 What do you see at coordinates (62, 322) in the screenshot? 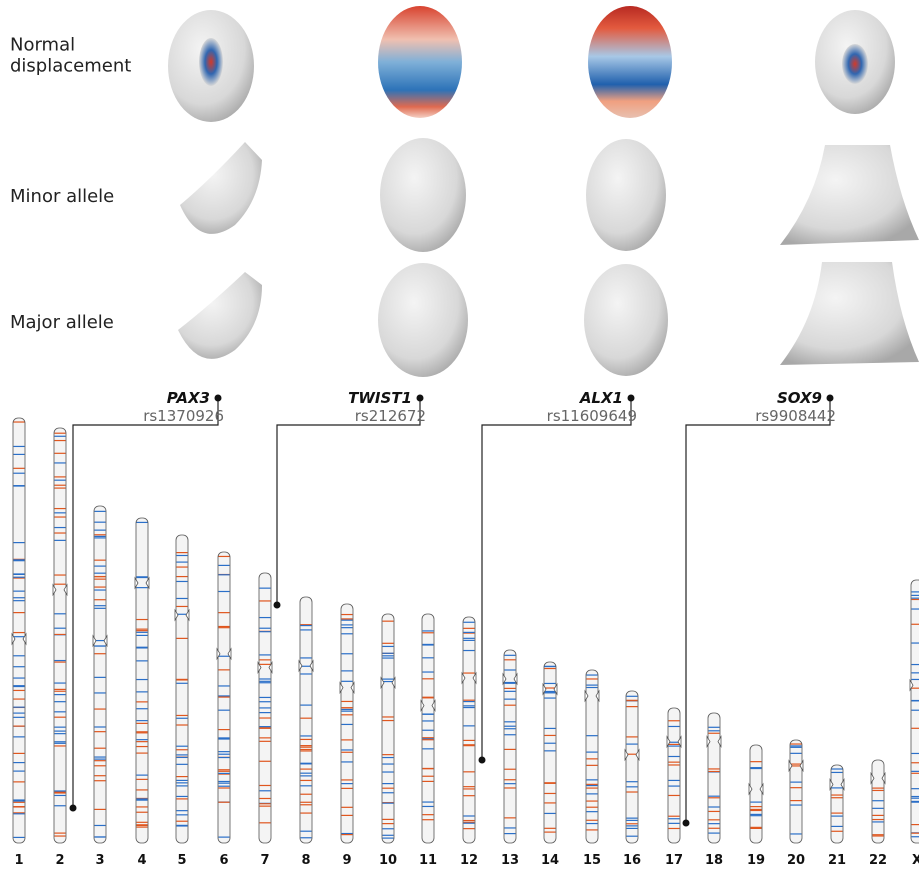
I see `row-label: Major allele` at bounding box center [62, 322].